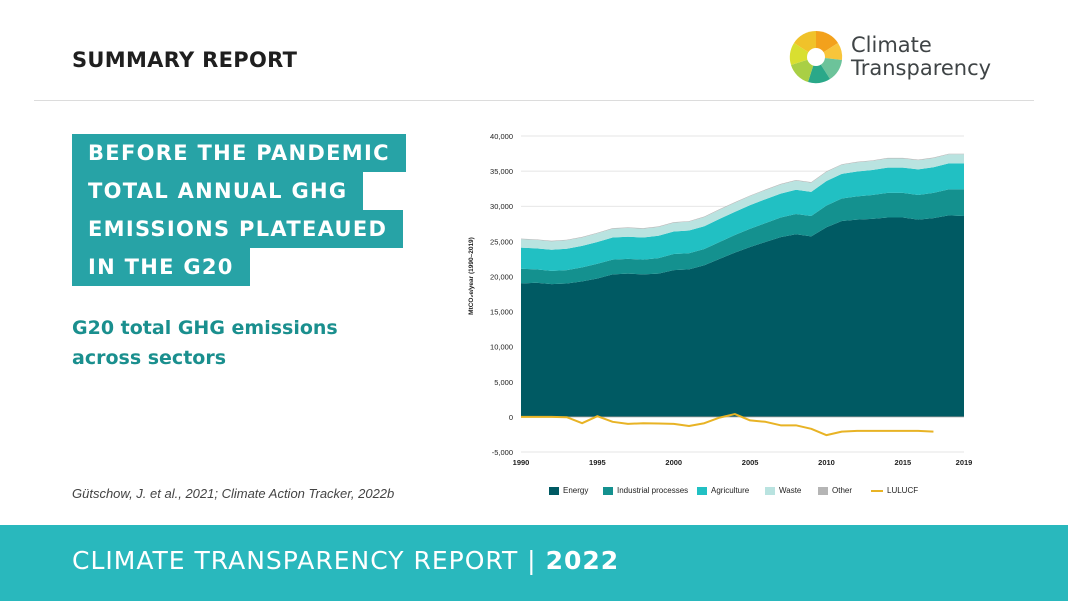 This screenshot has width=1068, height=601. Describe the element at coordinates (554, 490) in the screenshot. I see `legend-swatch-energy` at that location.